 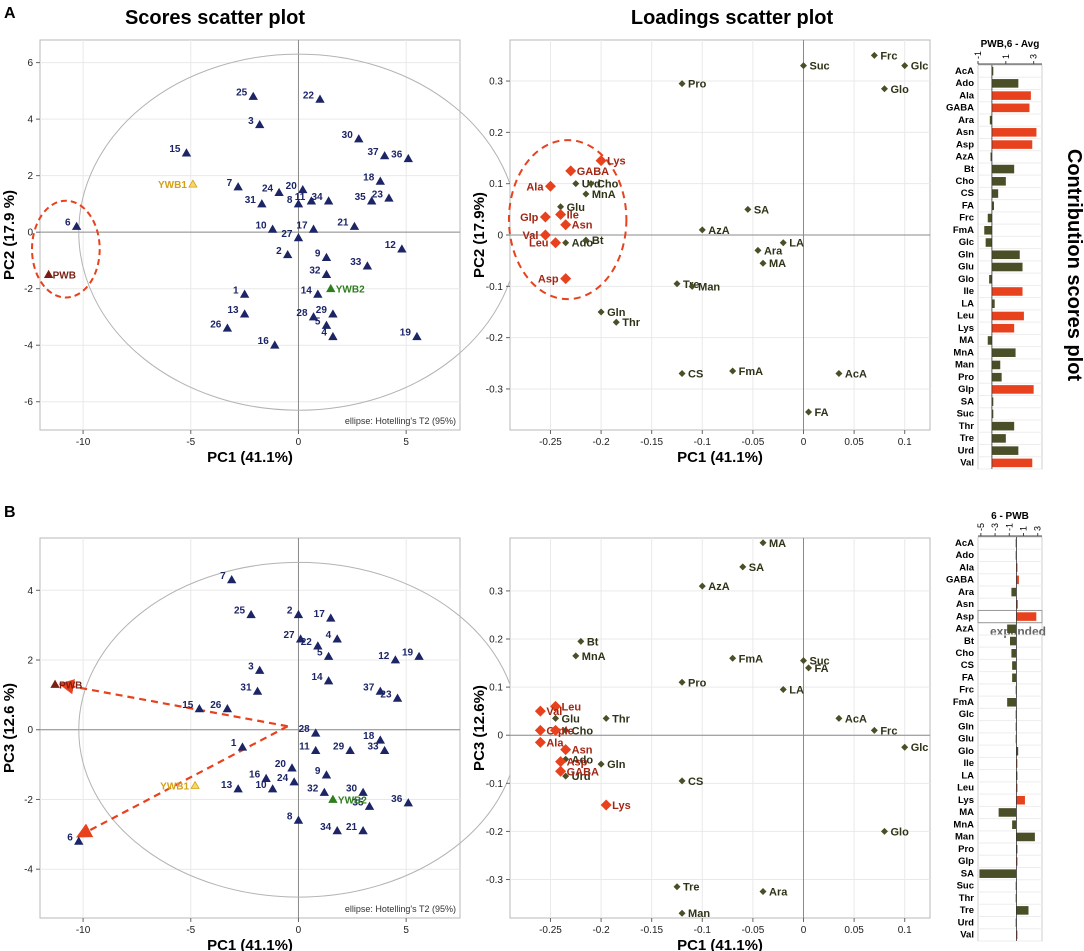 I want to click on y-tick-label: 4, so click(x=30, y=591).